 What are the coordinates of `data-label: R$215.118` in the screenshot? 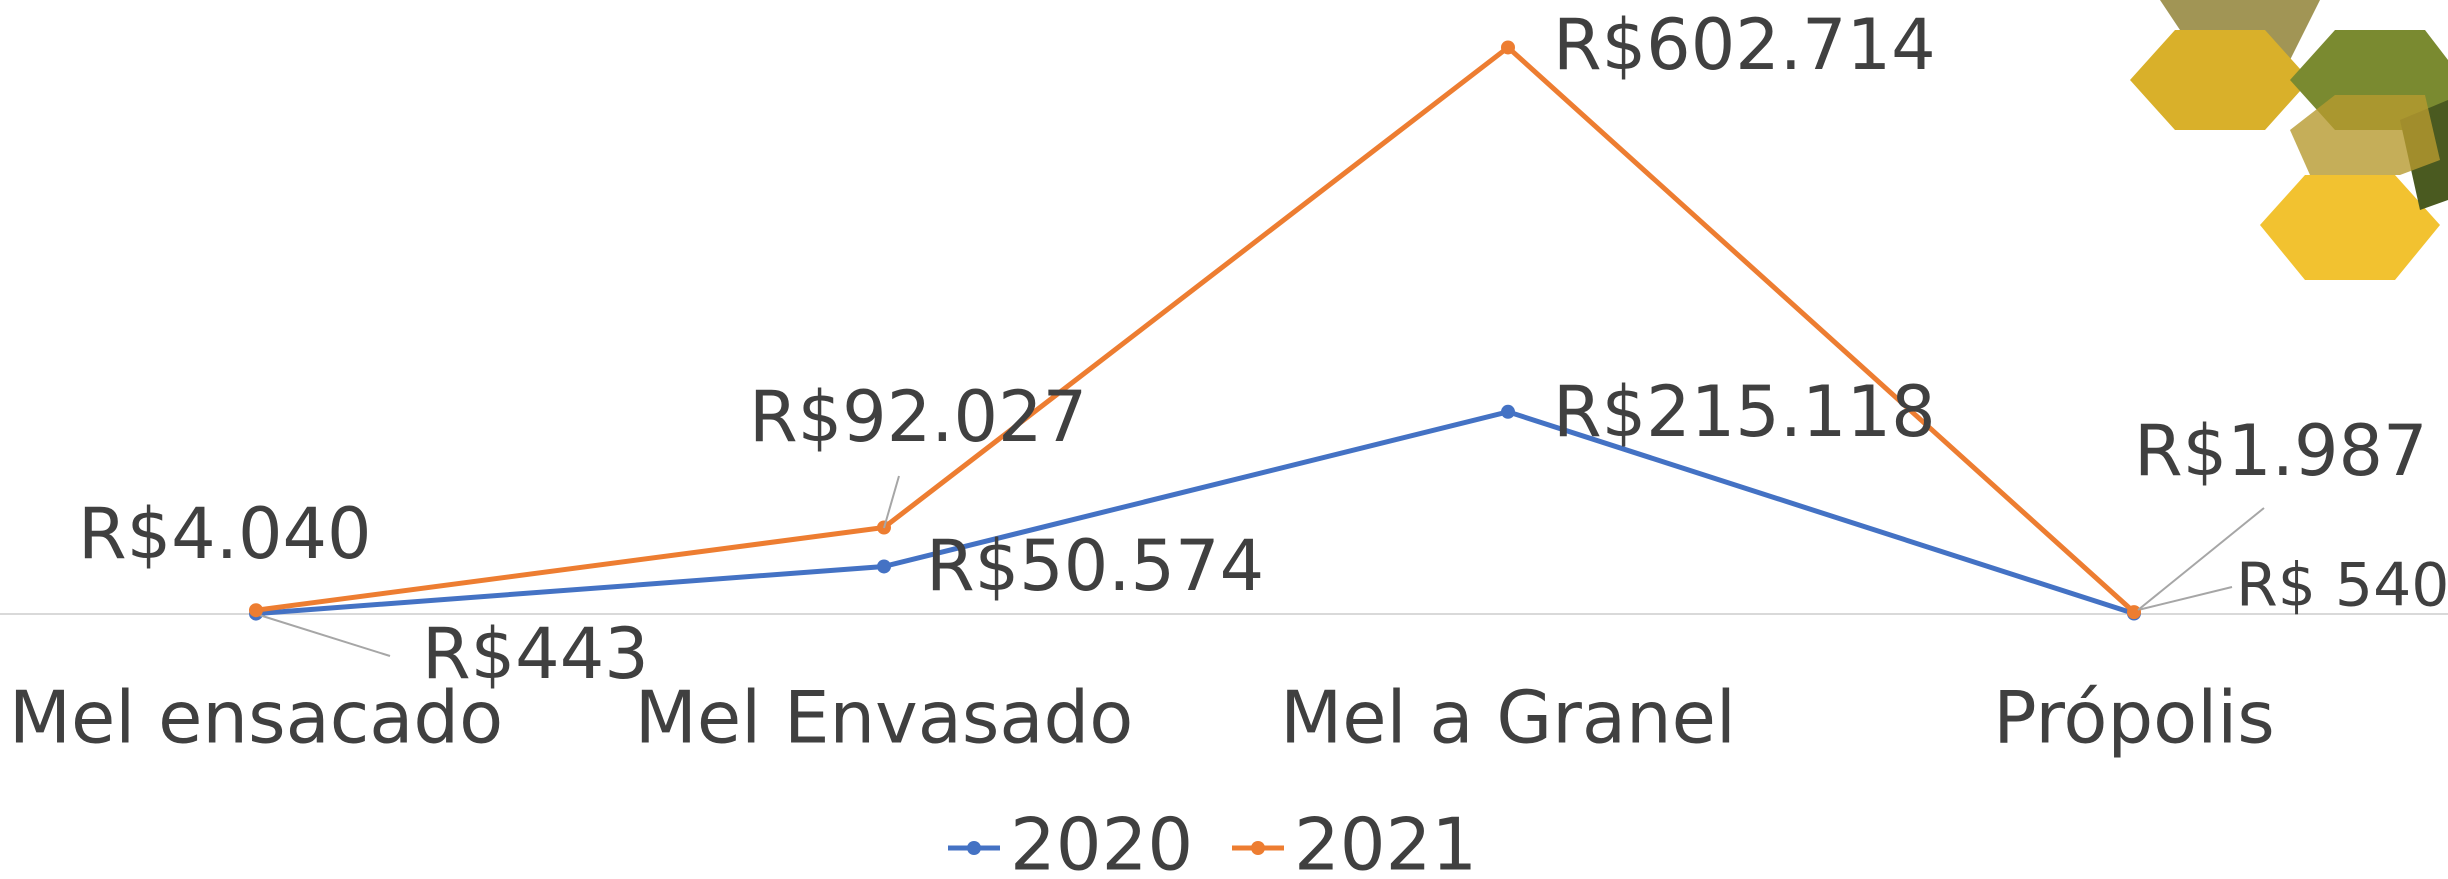 It's located at (1744, 412).